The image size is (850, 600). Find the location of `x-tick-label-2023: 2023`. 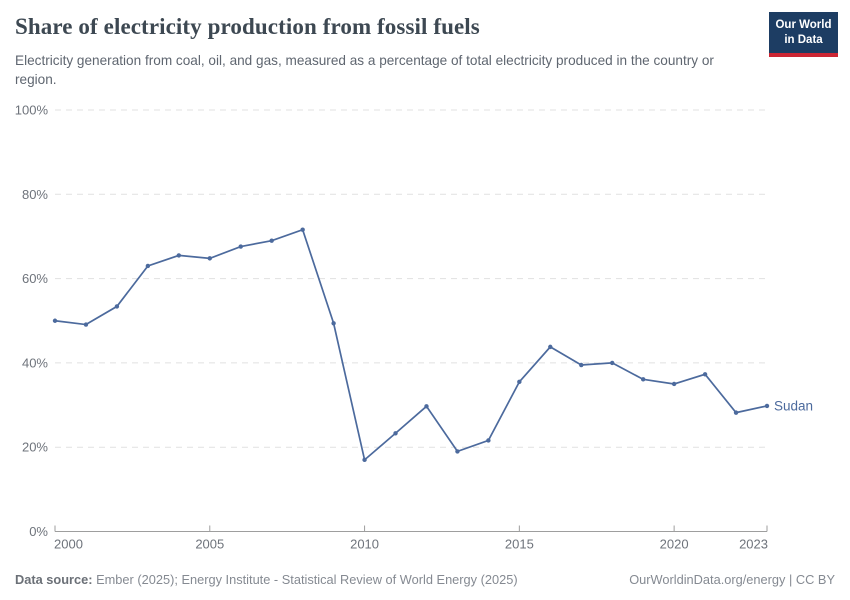

x-tick-label-2023: 2023 is located at coordinates (753, 544).